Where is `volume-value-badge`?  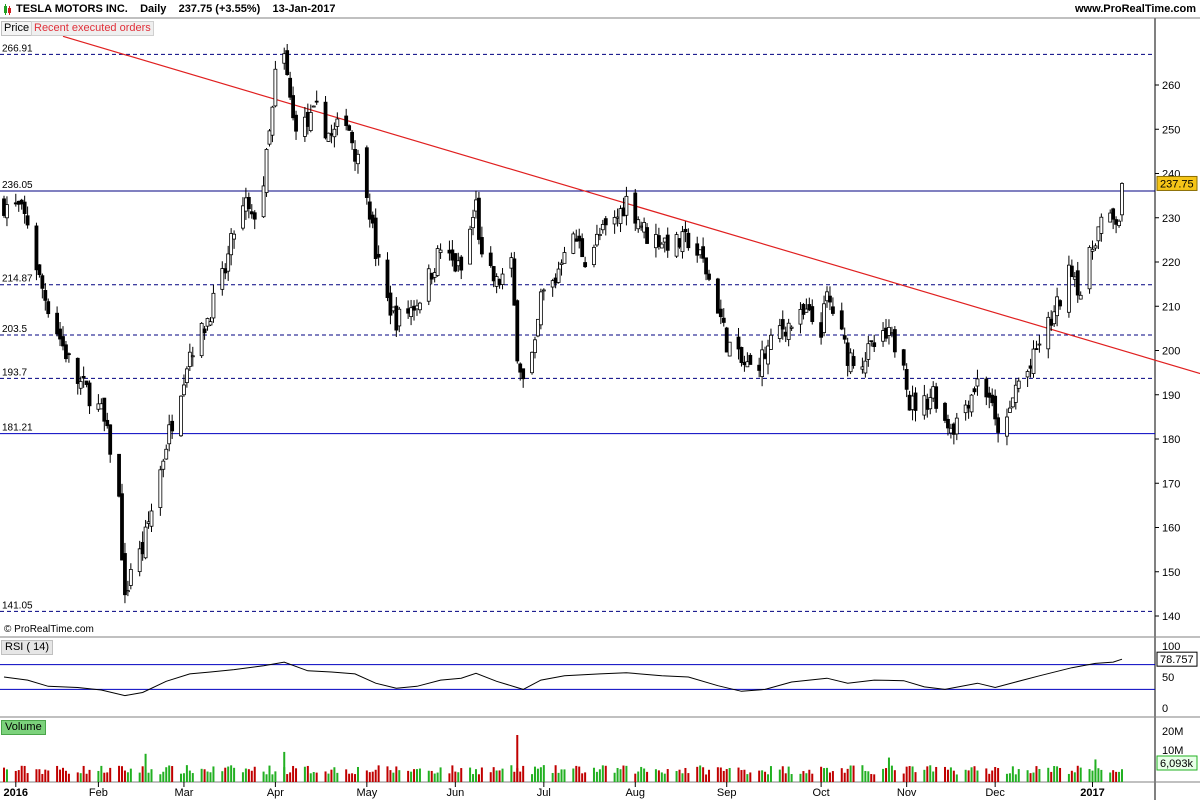
volume-value-badge is located at coordinates (1177, 763).